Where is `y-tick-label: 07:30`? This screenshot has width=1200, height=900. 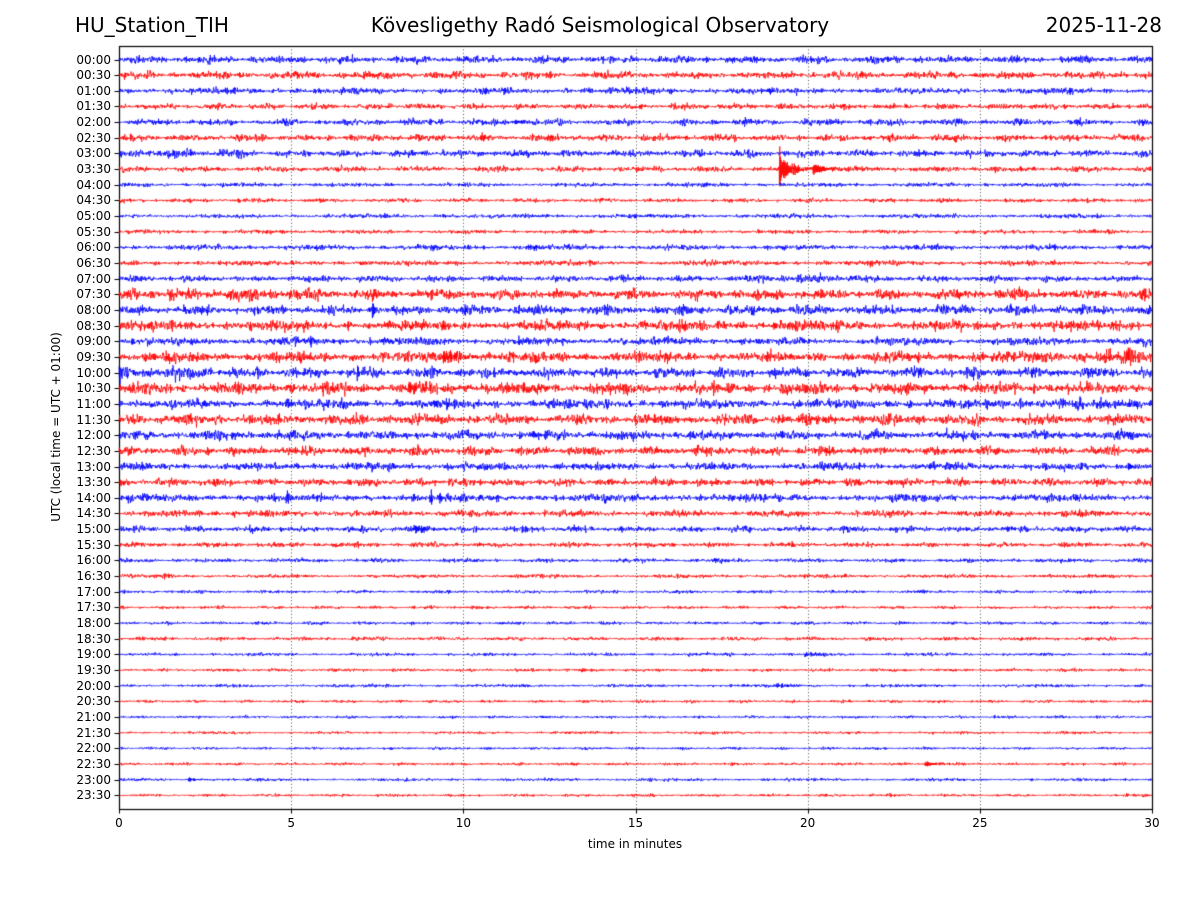
y-tick-label: 07:30 is located at coordinates (93, 294).